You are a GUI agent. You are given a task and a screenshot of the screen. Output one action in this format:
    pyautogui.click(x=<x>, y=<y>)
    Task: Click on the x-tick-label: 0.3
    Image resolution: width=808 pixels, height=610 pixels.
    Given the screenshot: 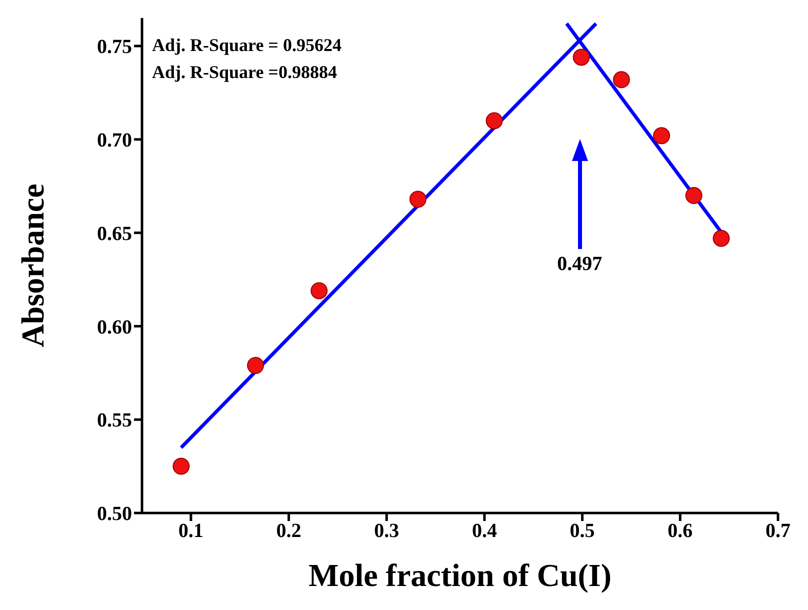 What is the action you would take?
    pyautogui.click(x=387, y=531)
    